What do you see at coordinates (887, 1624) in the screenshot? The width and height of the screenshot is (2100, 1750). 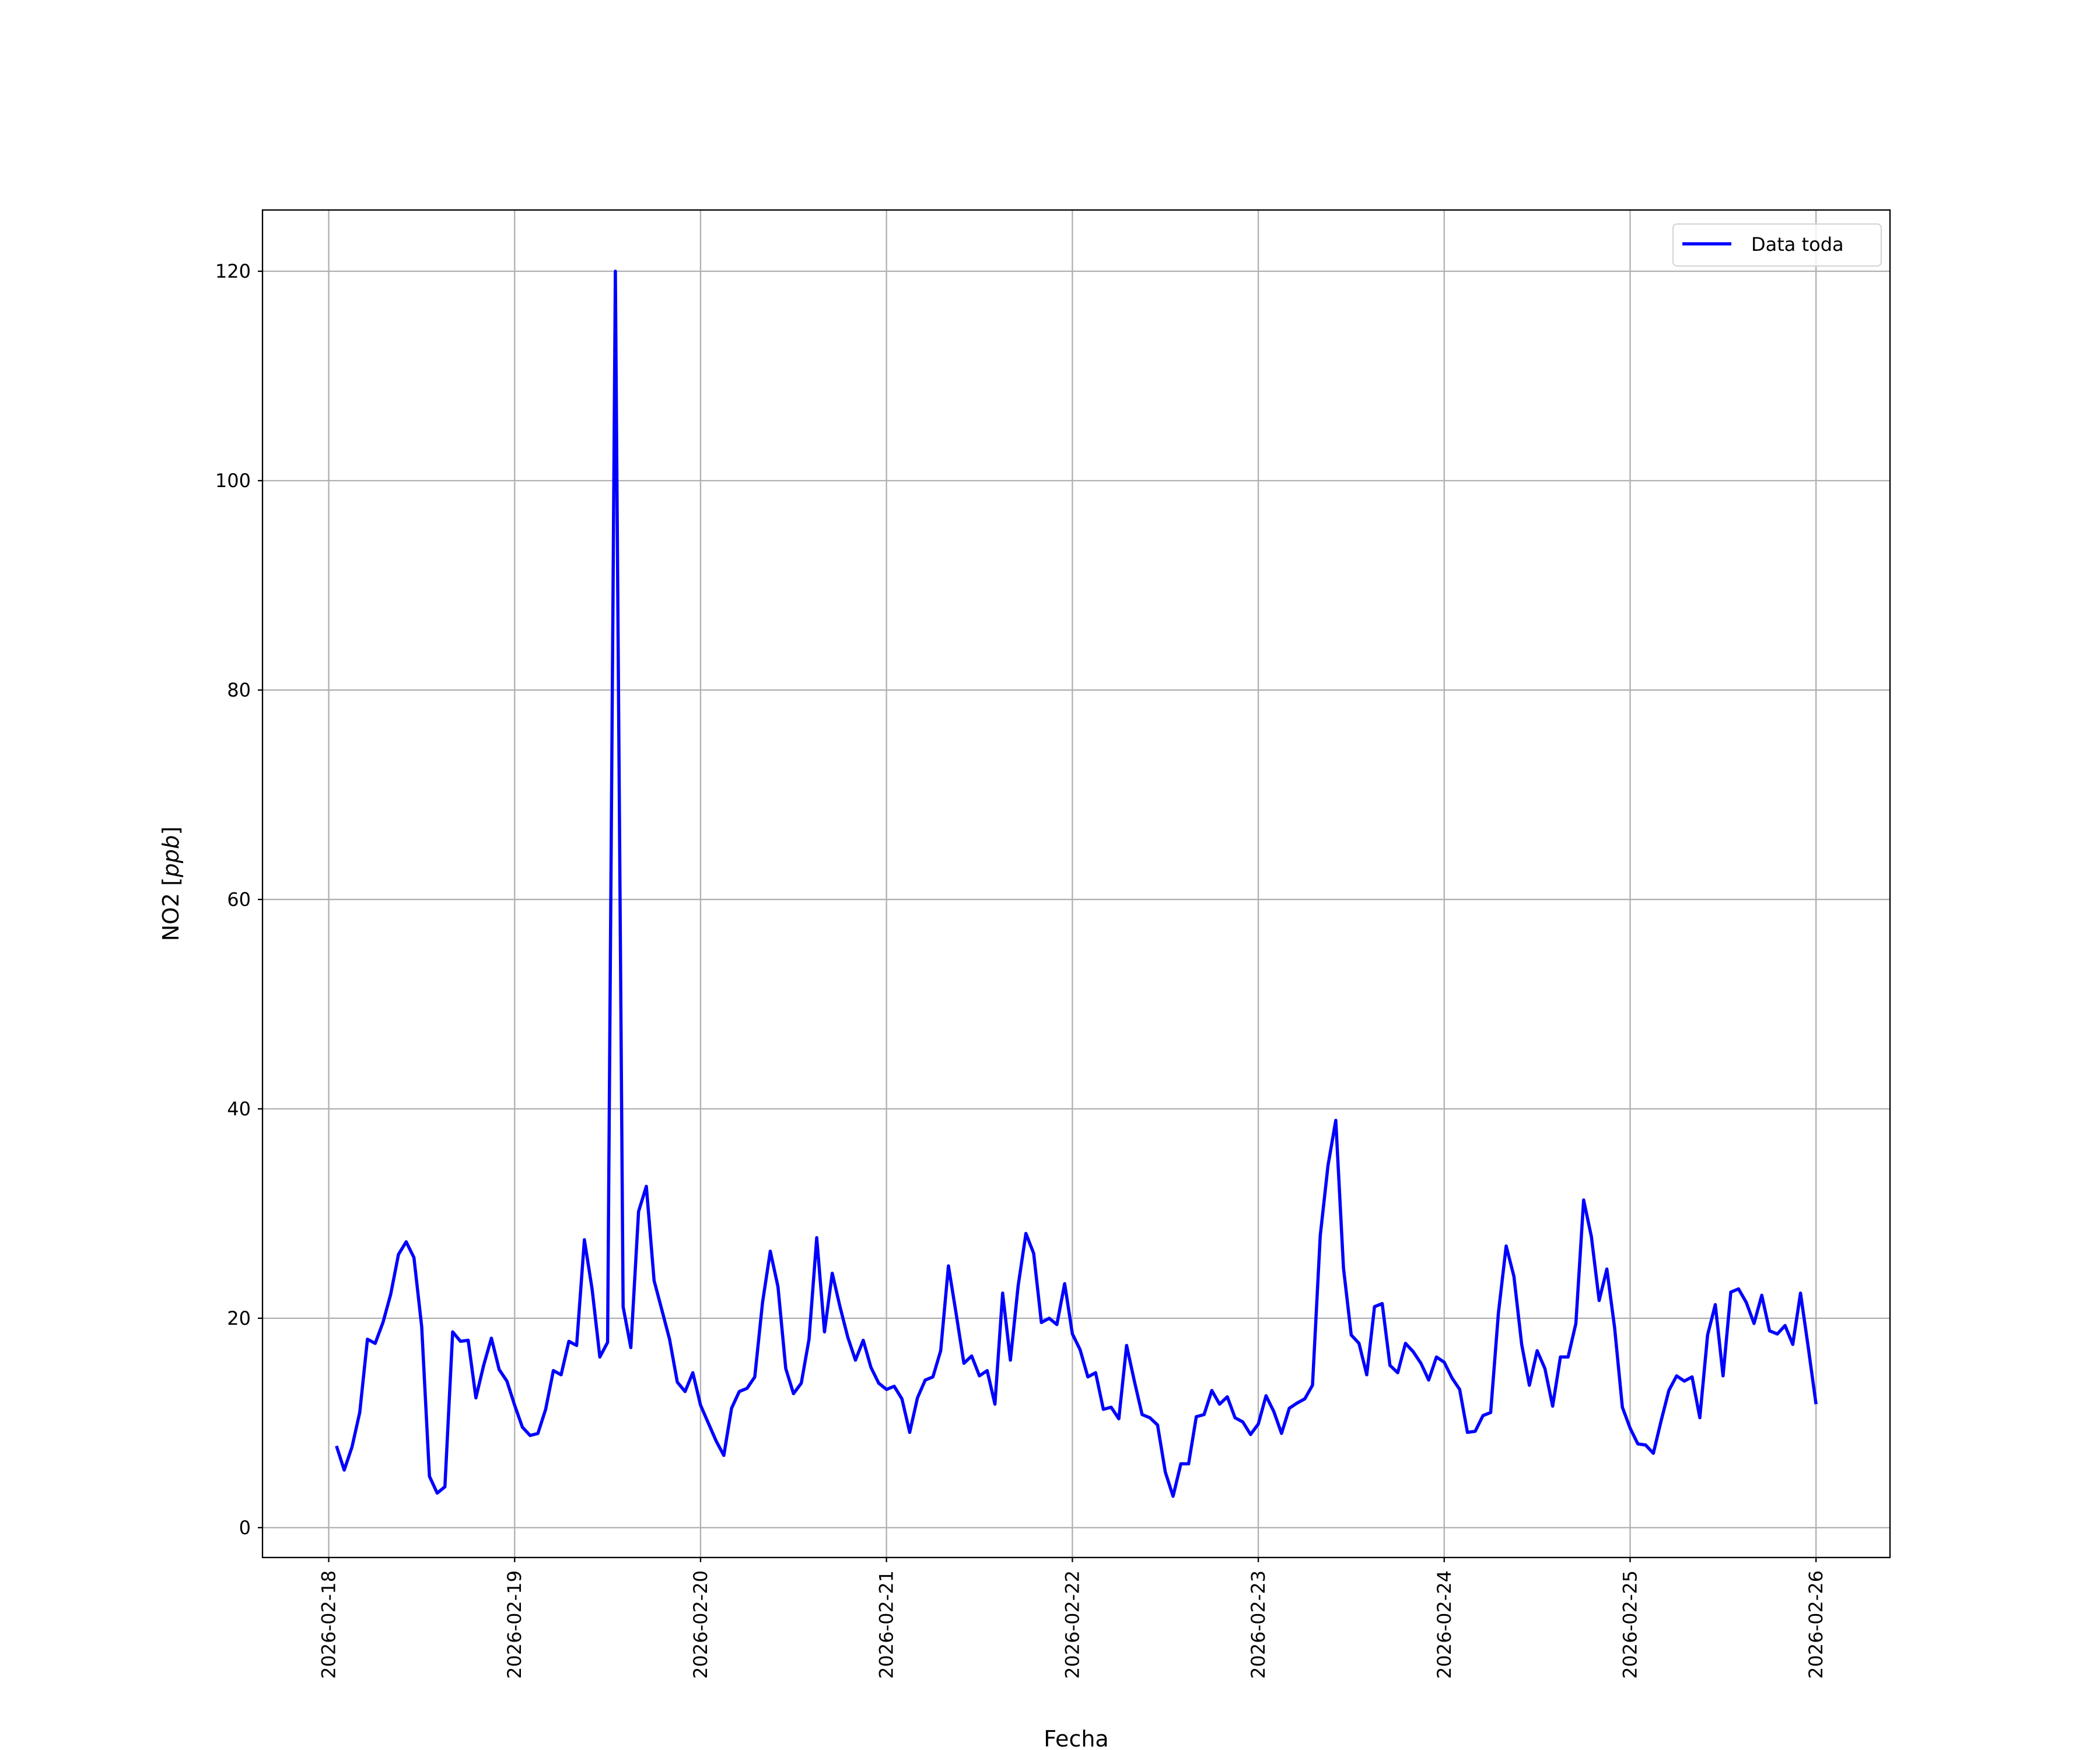 I see `x-tick-label: 2026-02-21` at bounding box center [887, 1624].